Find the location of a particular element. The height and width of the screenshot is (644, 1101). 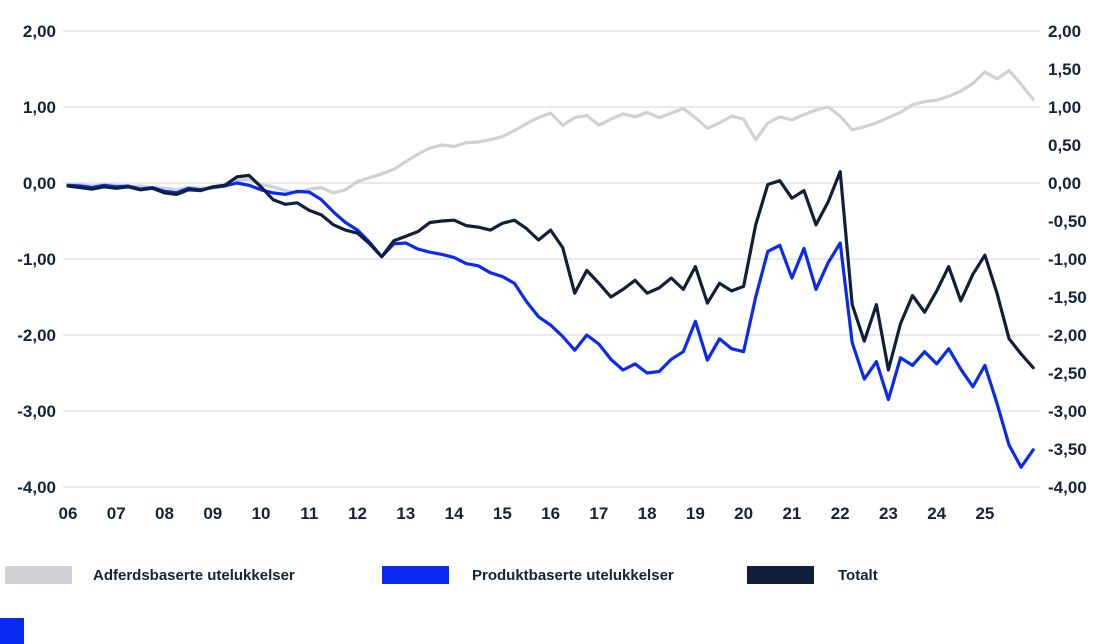

y-axis-tick-left: -2,00 is located at coordinates (36, 335).